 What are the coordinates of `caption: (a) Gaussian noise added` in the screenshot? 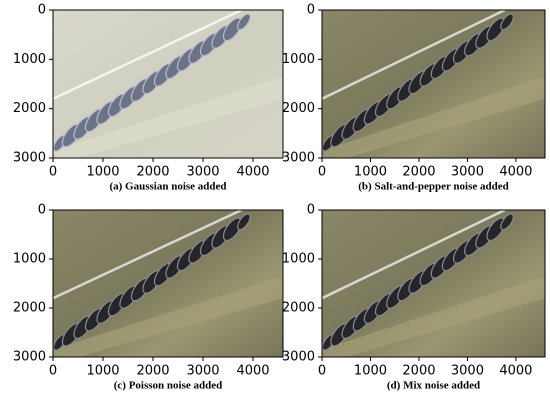 It's located at (167, 187).